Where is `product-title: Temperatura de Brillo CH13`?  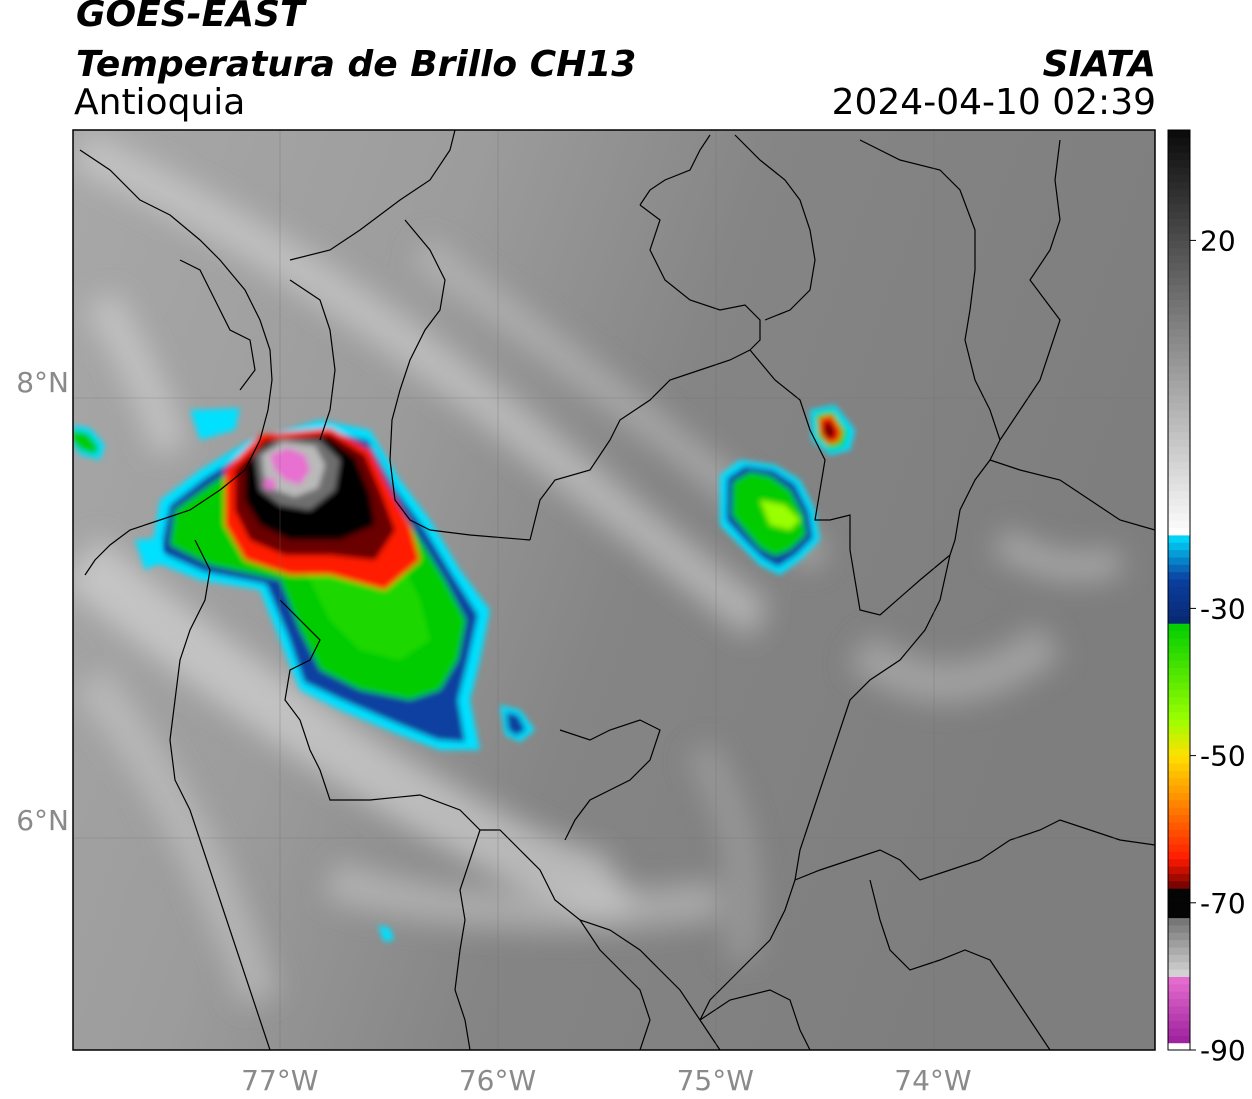 product-title: Temperatura de Brillo CH13 is located at coordinates (356, 64).